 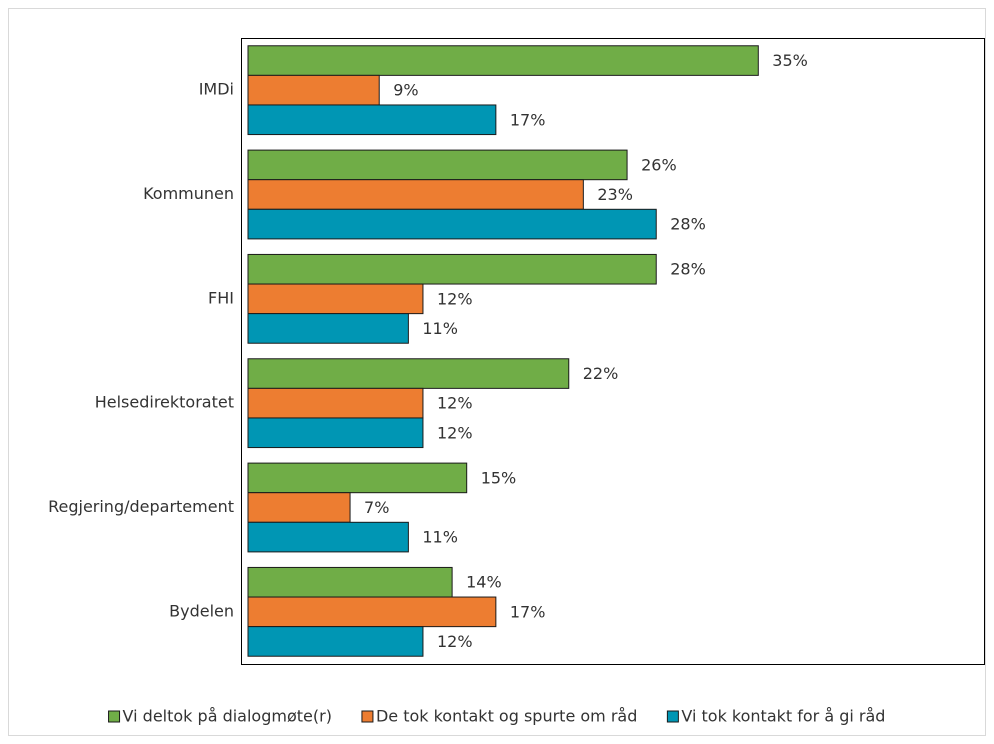 What do you see at coordinates (201, 610) in the screenshot?
I see `y-tick-label: Bydelen` at bounding box center [201, 610].